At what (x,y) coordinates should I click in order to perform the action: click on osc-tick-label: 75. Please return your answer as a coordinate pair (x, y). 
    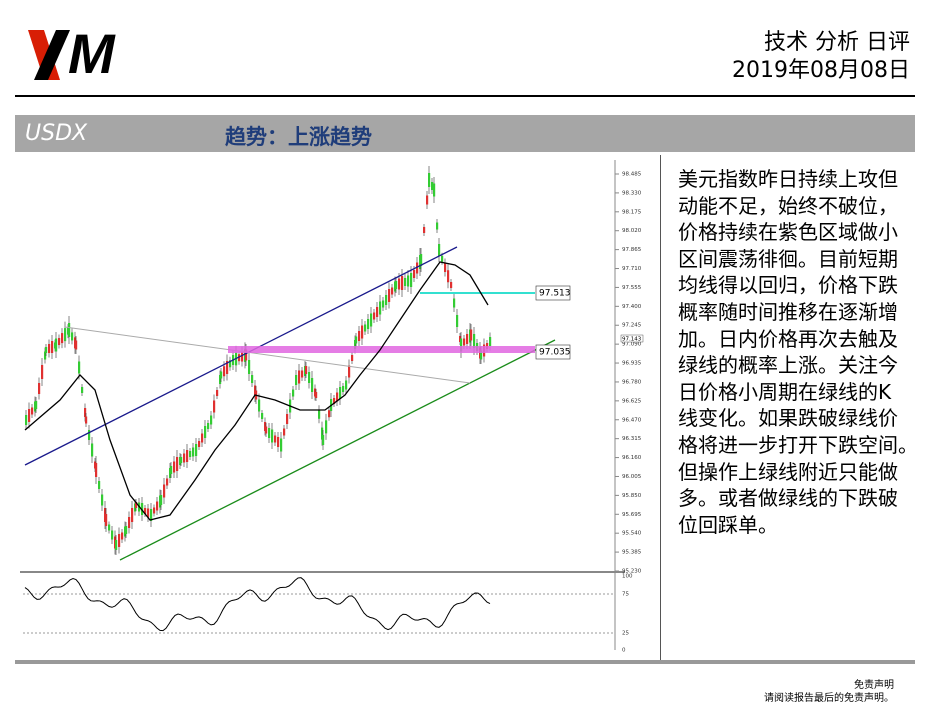
    Looking at the image, I should click on (625, 595).